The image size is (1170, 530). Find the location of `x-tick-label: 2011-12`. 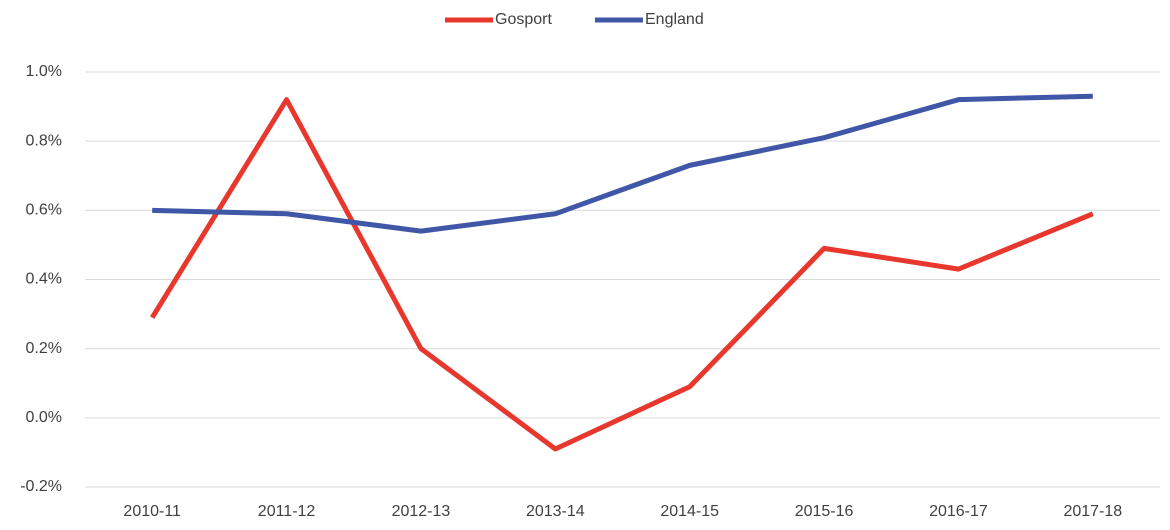

x-tick-label: 2011-12 is located at coordinates (287, 511).